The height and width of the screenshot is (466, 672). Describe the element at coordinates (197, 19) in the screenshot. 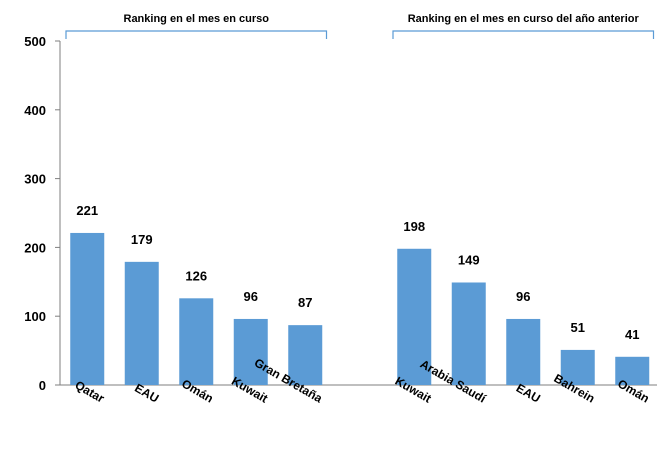

I see `group-label: Ranking en el mes en curso` at that location.